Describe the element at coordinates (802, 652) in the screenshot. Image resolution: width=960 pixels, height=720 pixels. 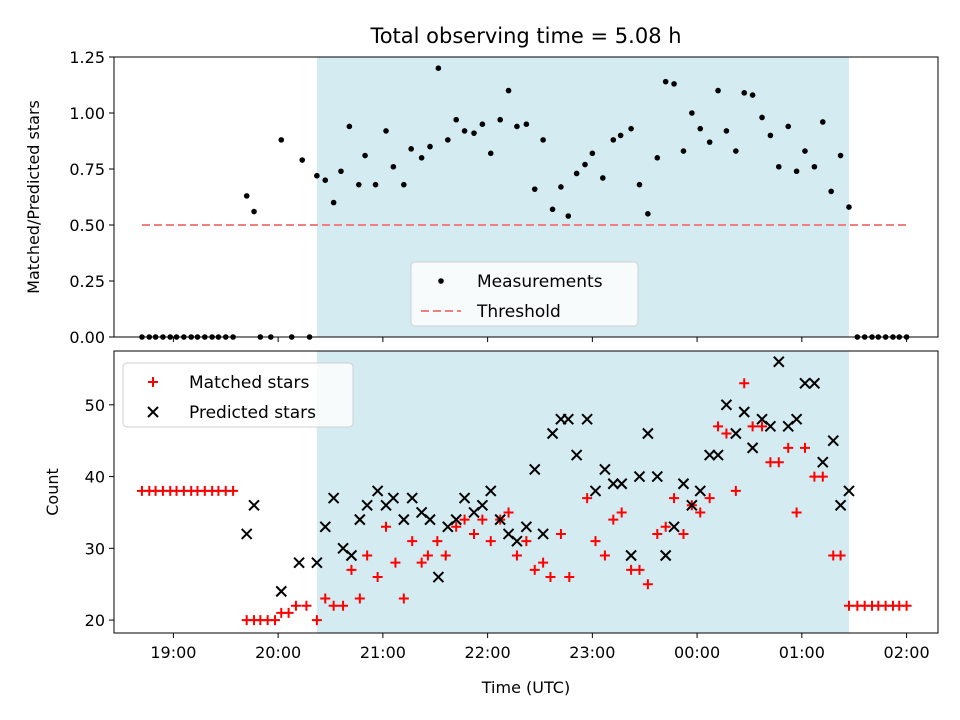
I see `x-tick-label: 01:00` at that location.